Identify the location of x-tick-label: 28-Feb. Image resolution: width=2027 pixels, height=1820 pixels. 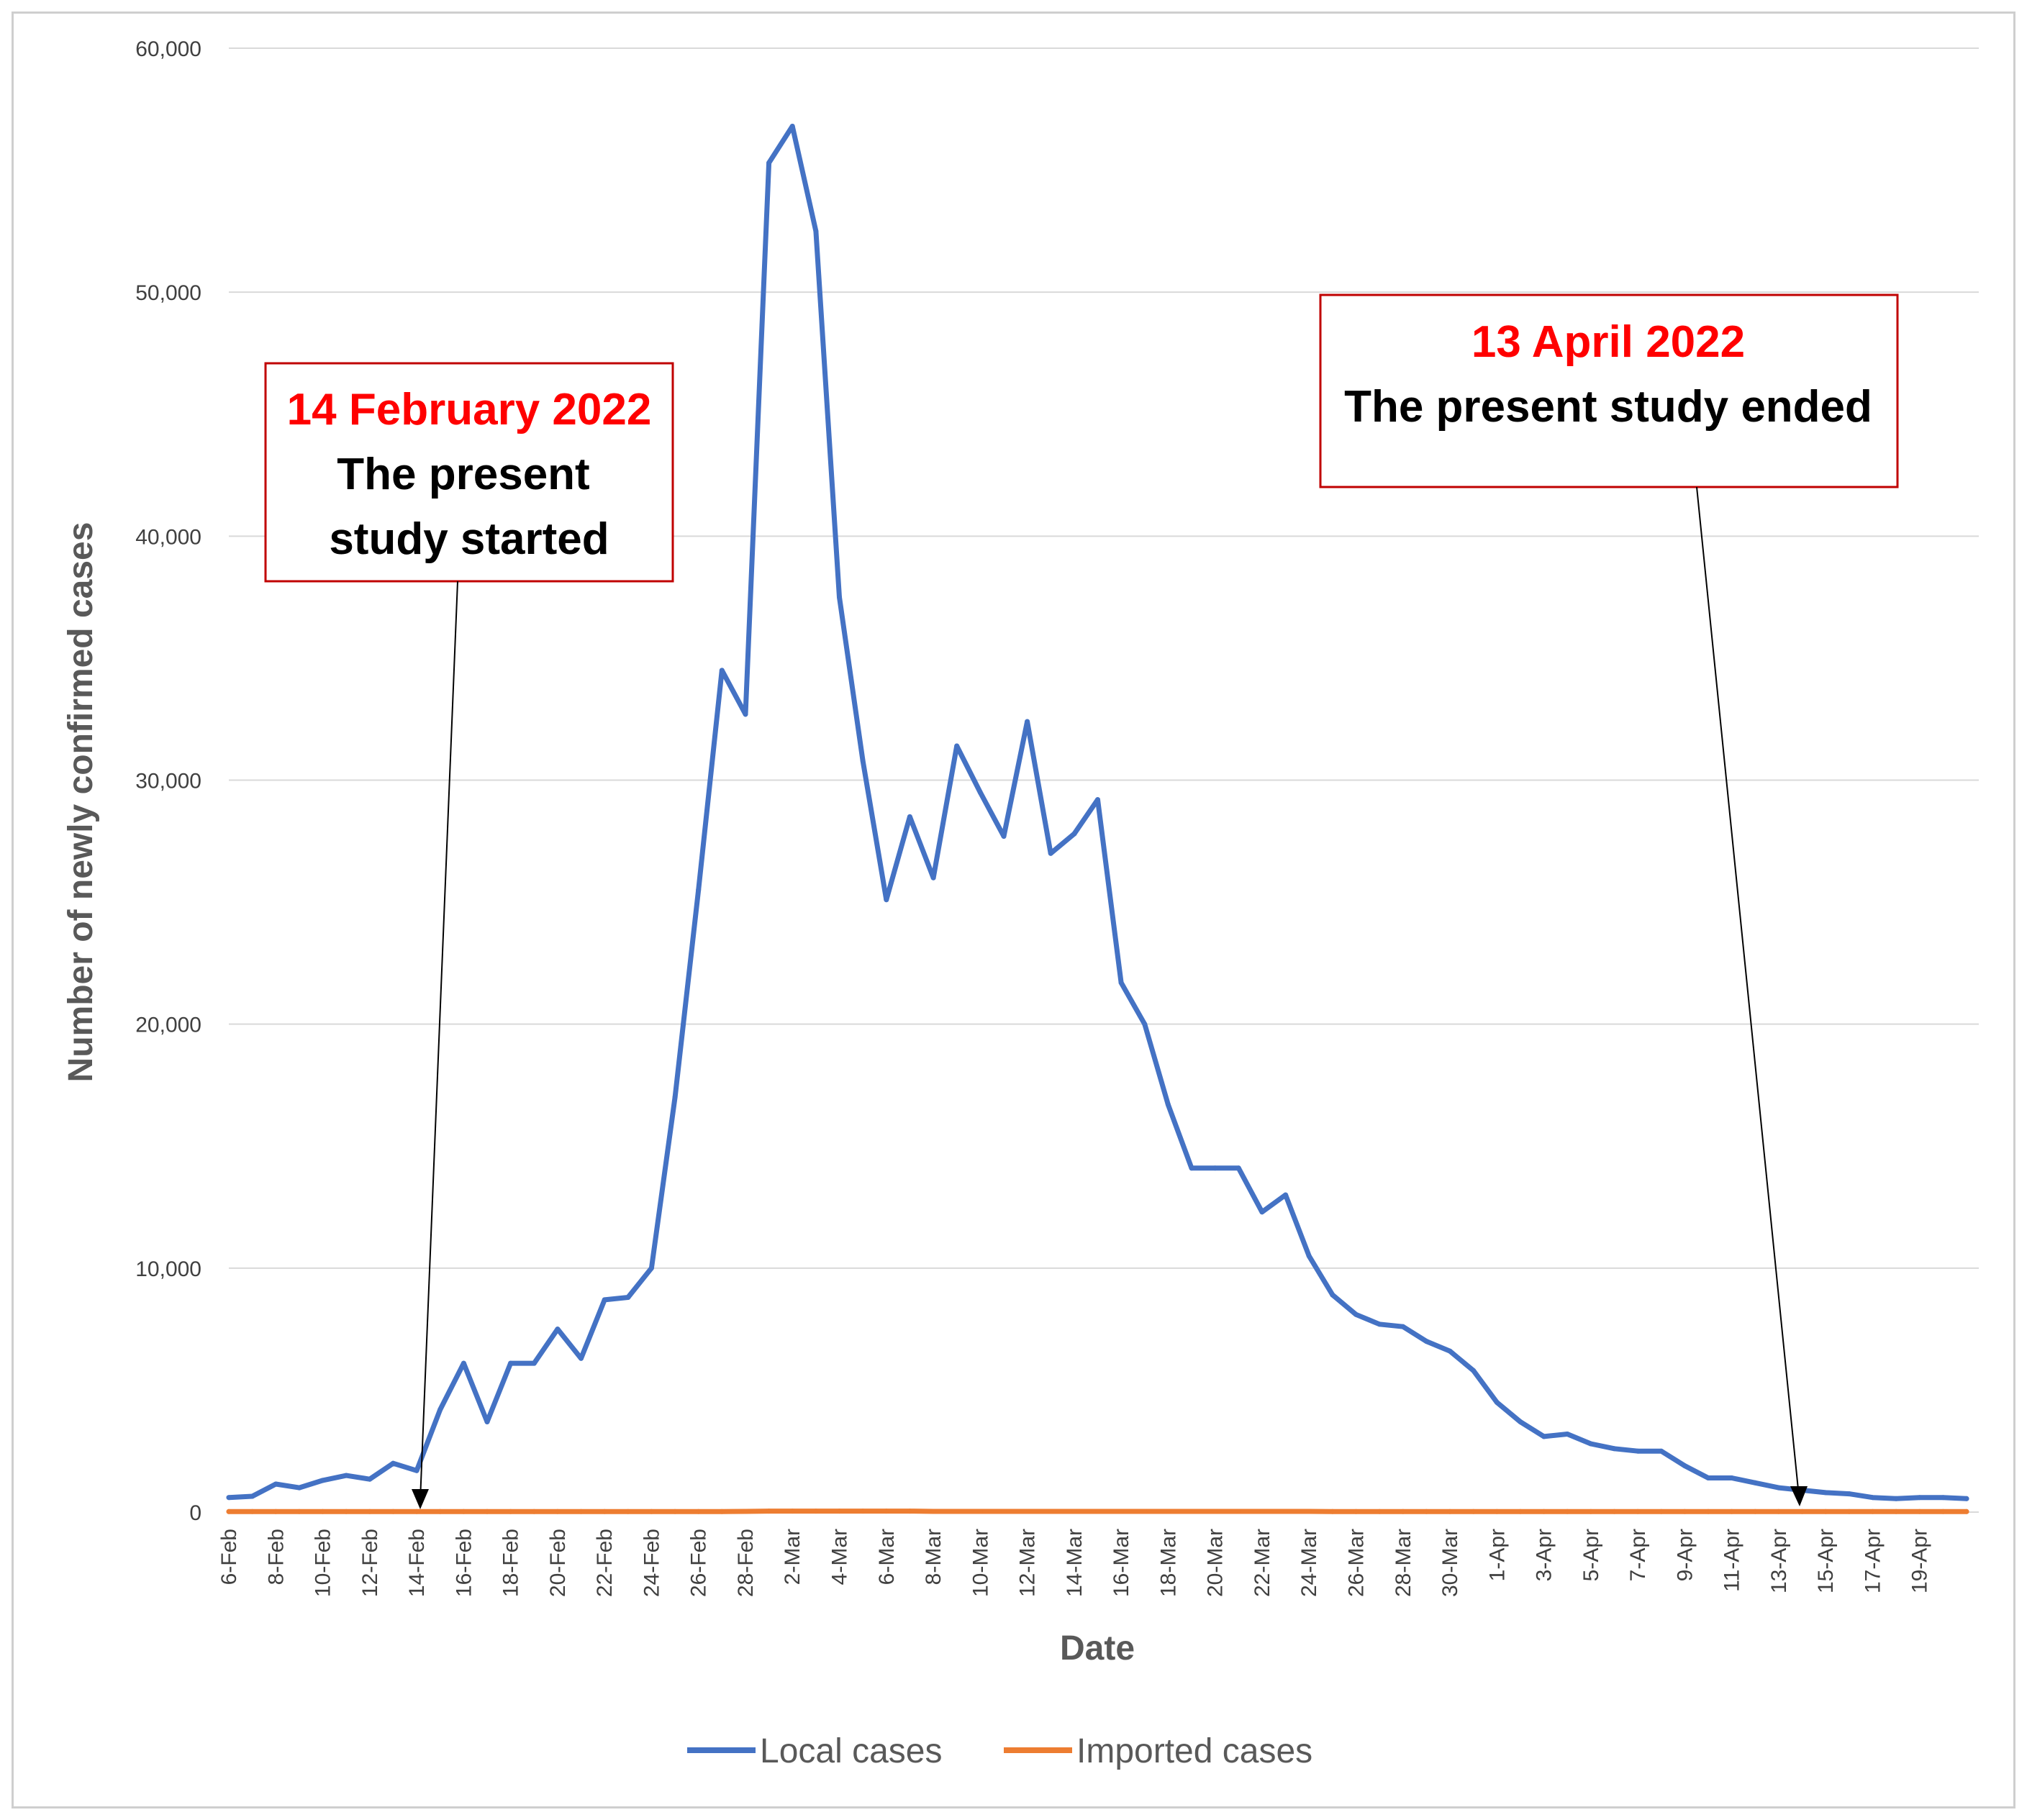
(746, 1563).